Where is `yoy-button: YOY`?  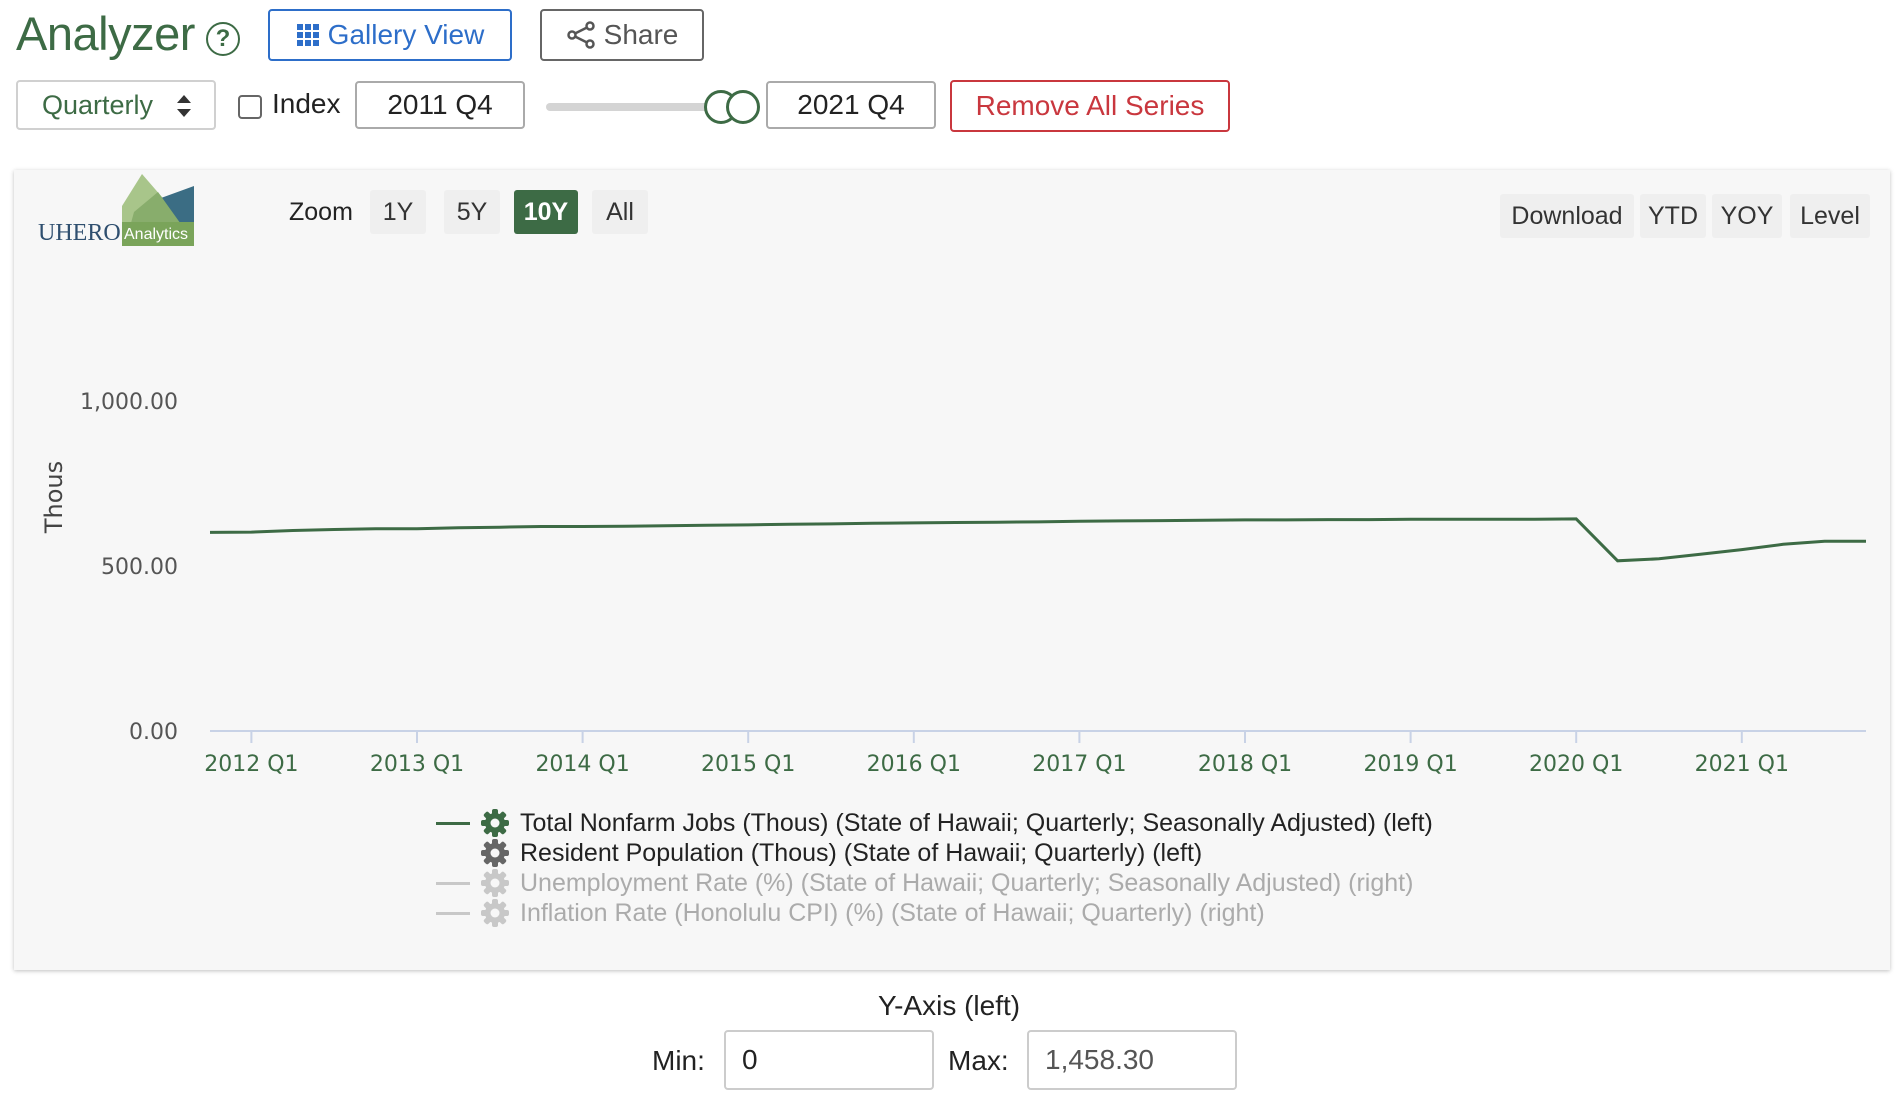 yoy-button: YOY is located at coordinates (1747, 216).